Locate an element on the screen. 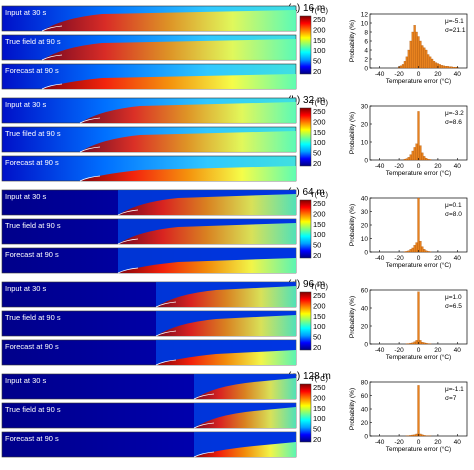 Image resolution: width=474 pixels, height=470 pixels. field-label: Forecast at 90 s is located at coordinates (32, 254).